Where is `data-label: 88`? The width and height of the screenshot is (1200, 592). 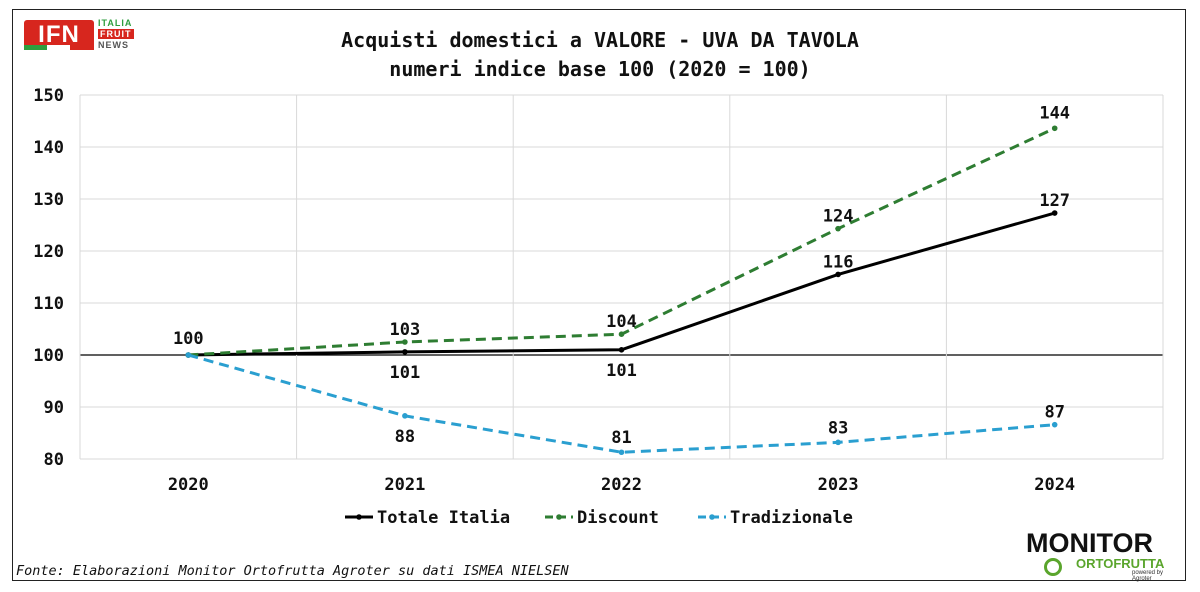
data-label: 88 is located at coordinates (405, 437).